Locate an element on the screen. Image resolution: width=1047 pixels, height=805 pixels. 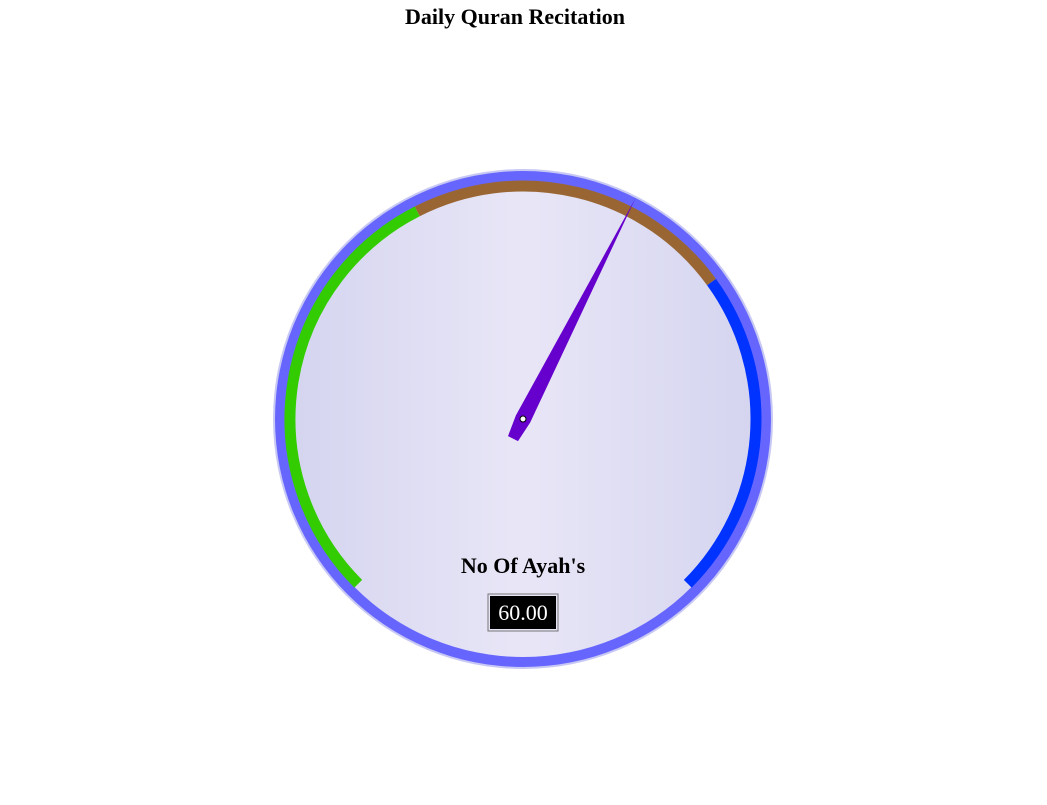
gauge-value: 60.00 is located at coordinates (523, 612).